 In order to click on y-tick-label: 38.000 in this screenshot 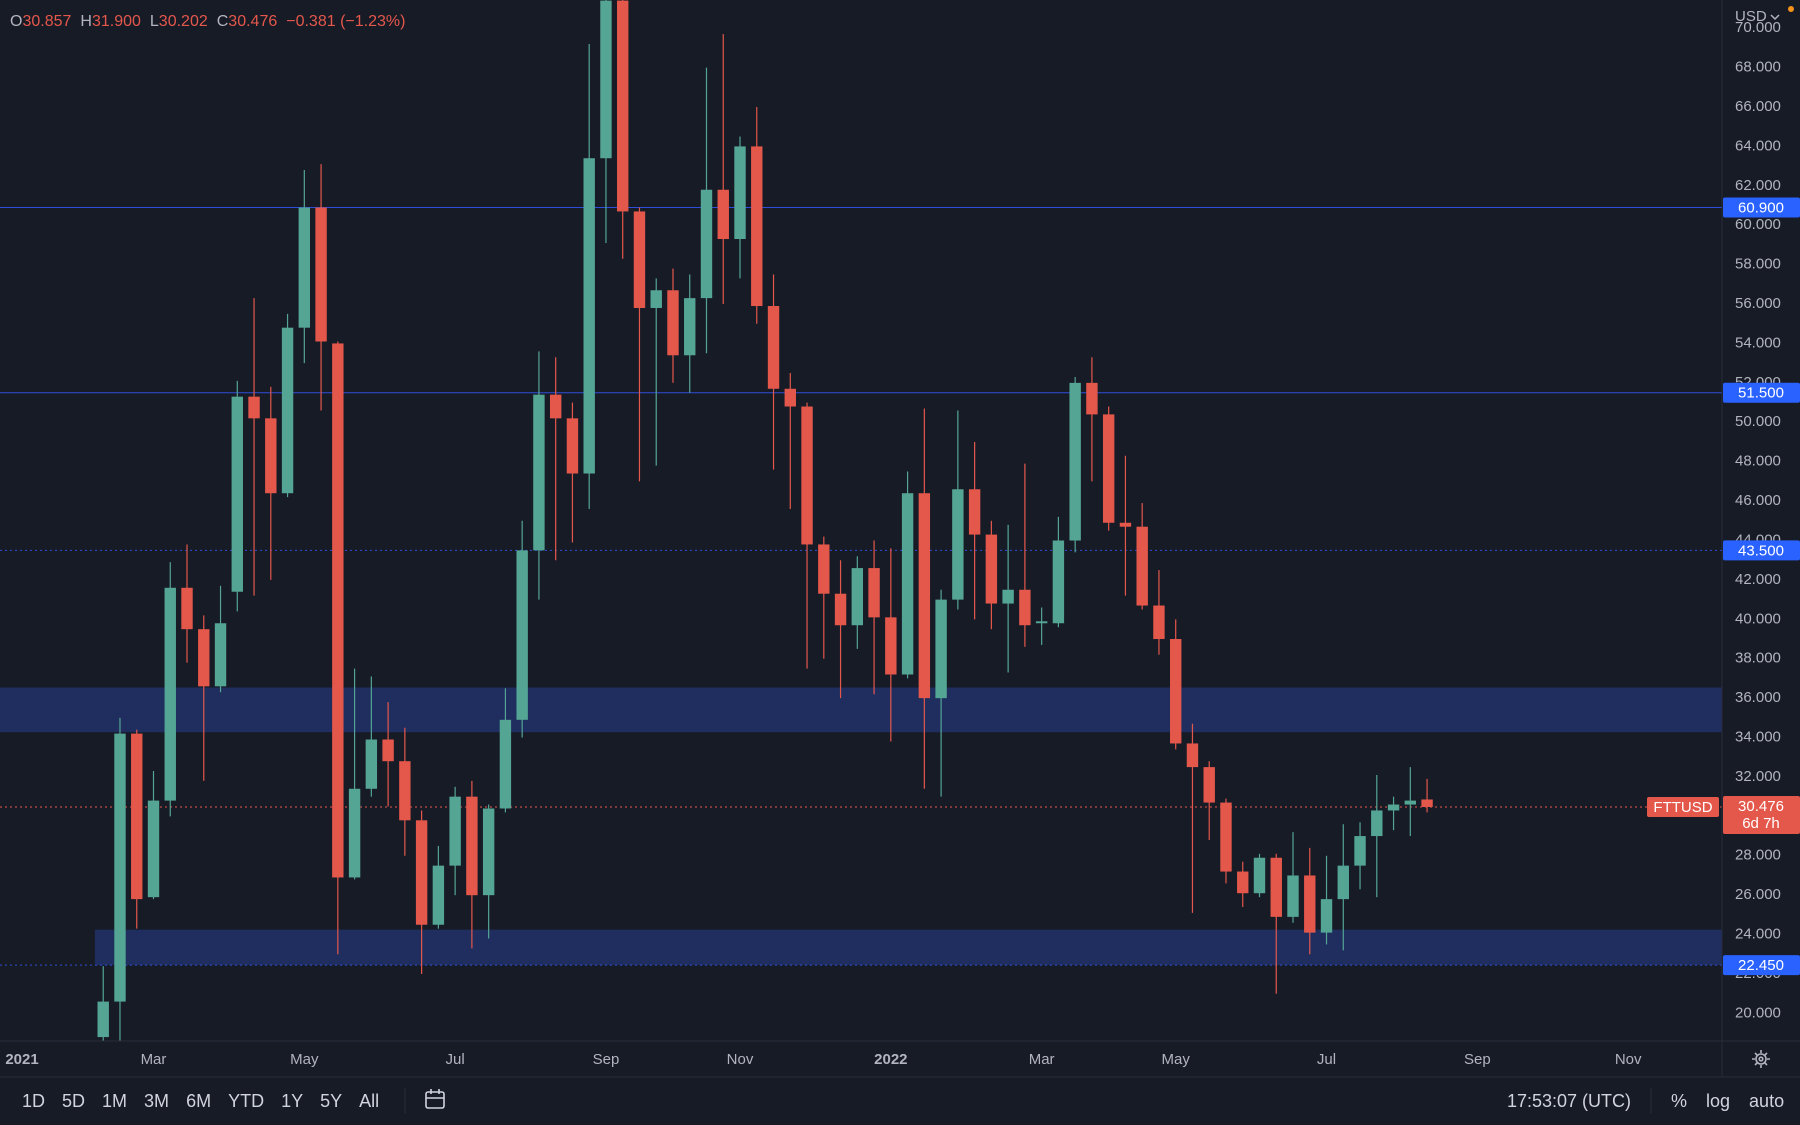, I will do `click(1758, 658)`.